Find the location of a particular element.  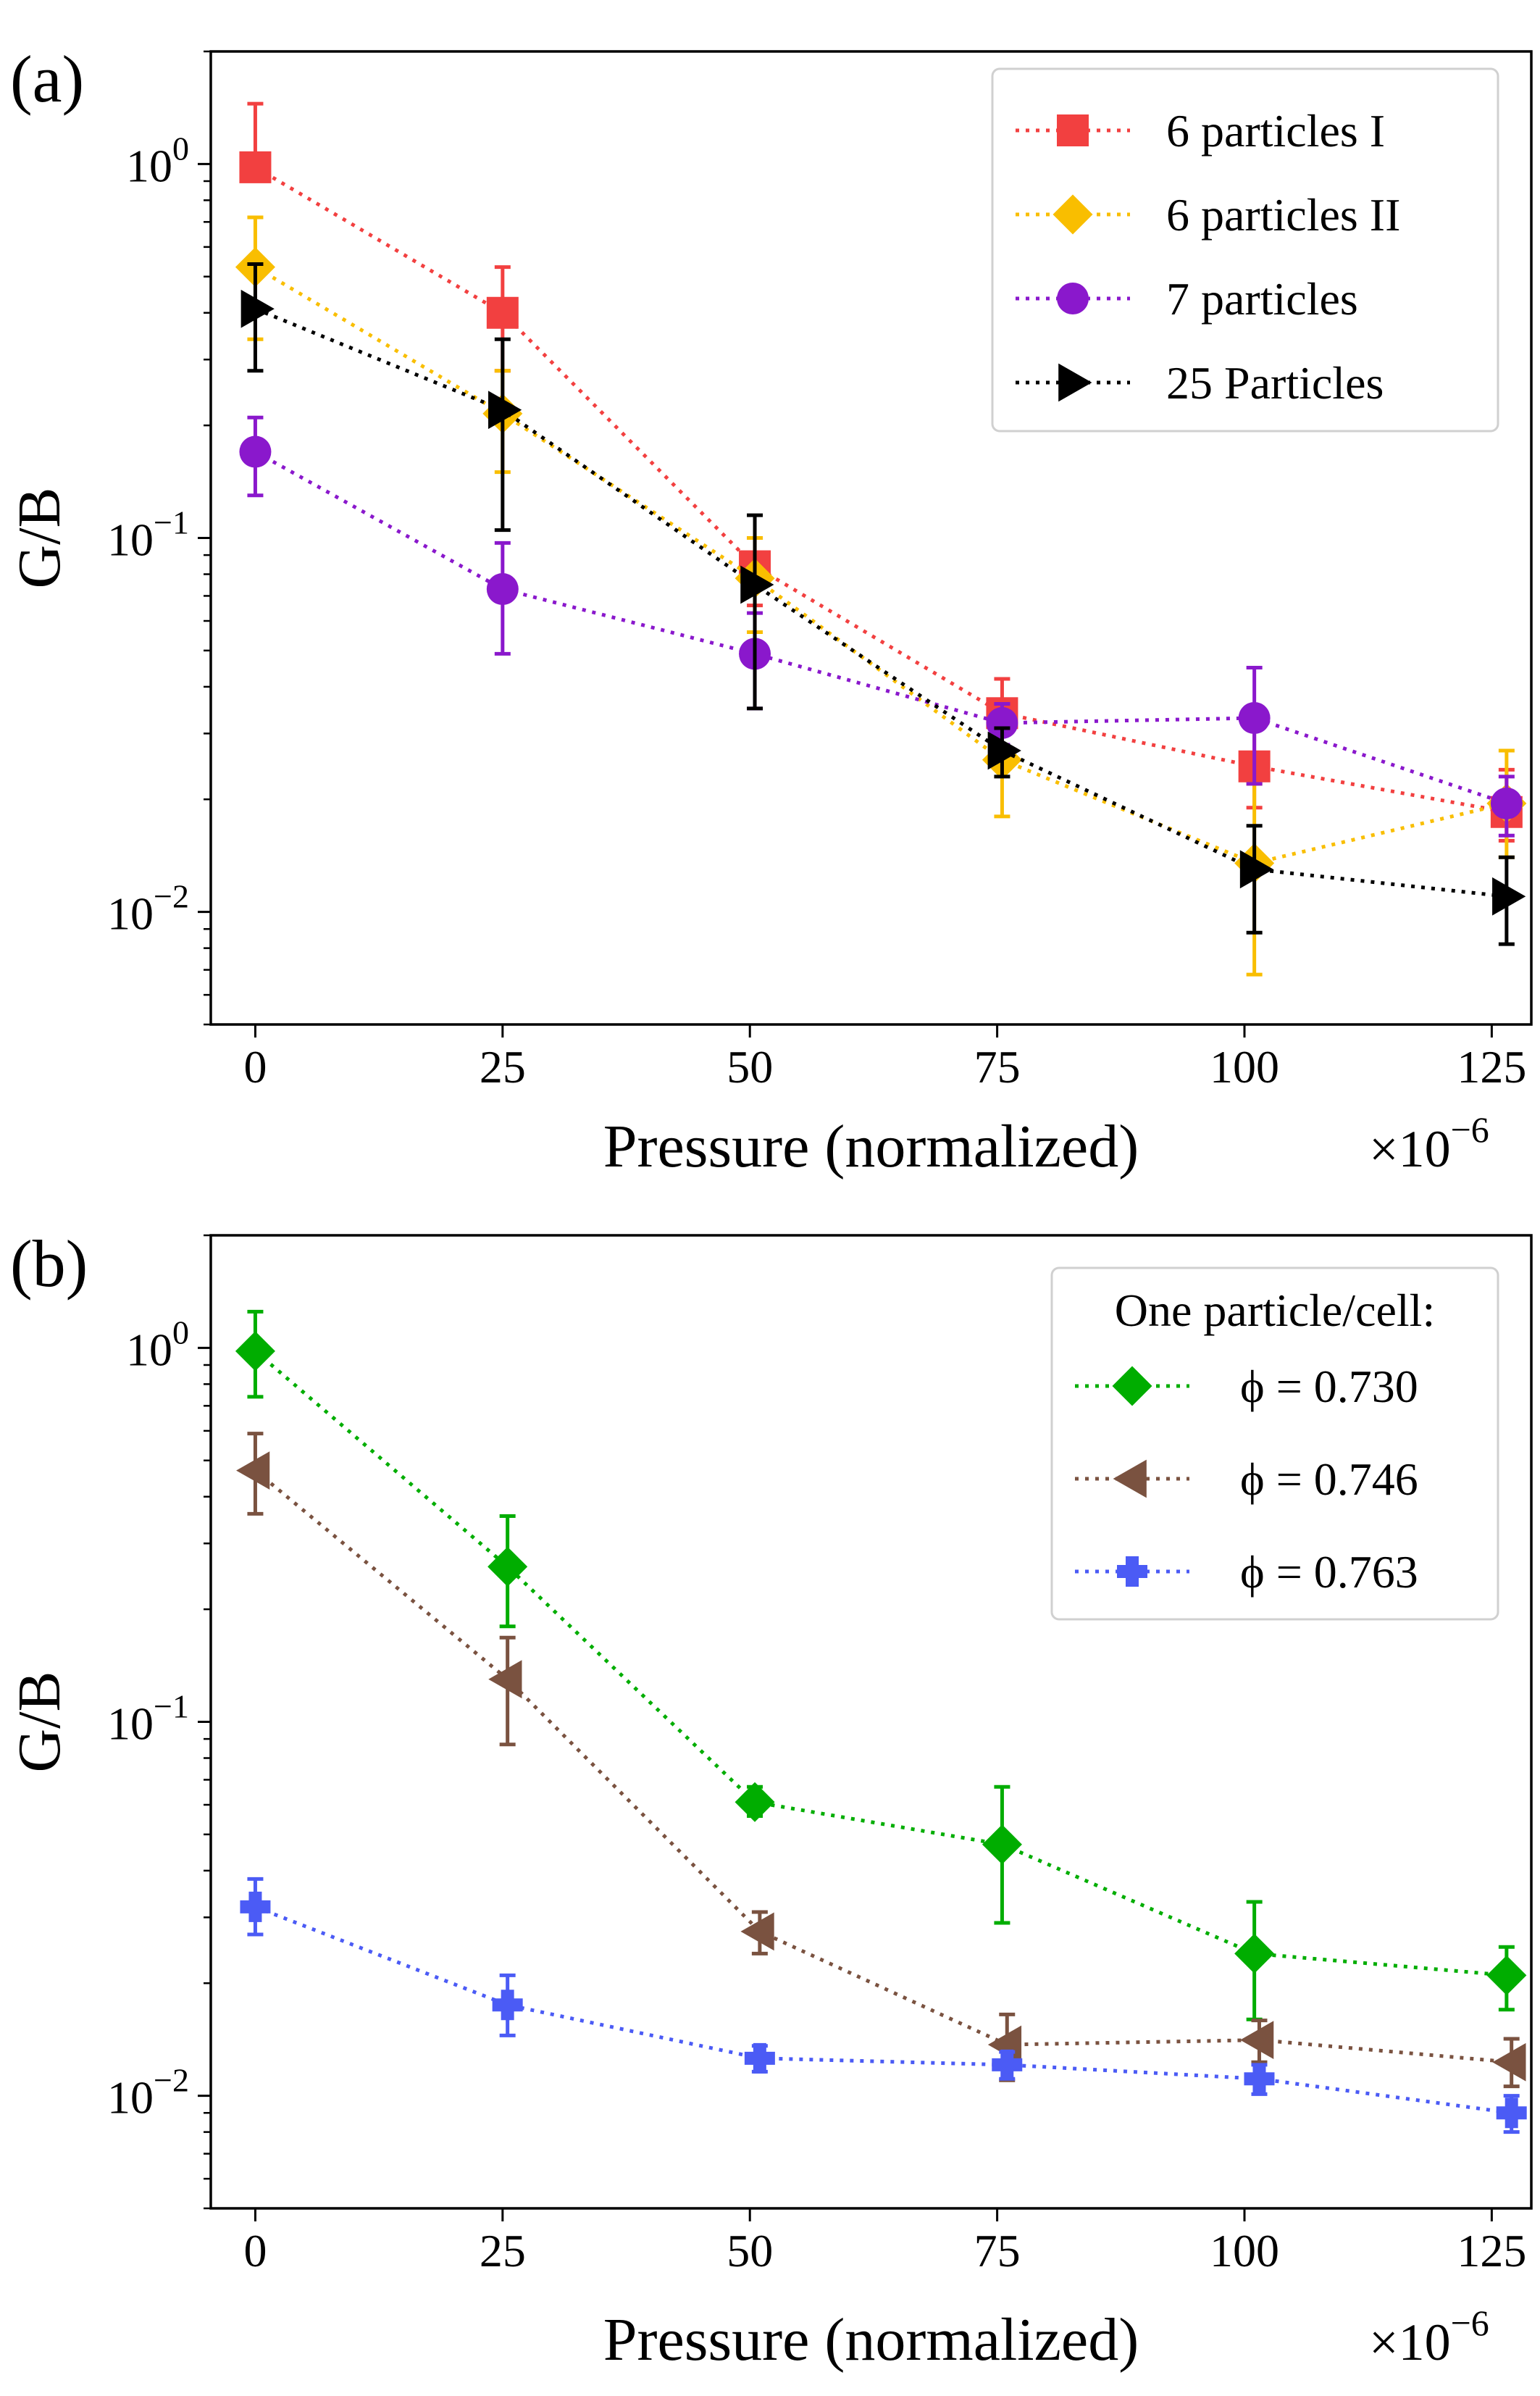

panel-label: (a) is located at coordinates (47, 79).